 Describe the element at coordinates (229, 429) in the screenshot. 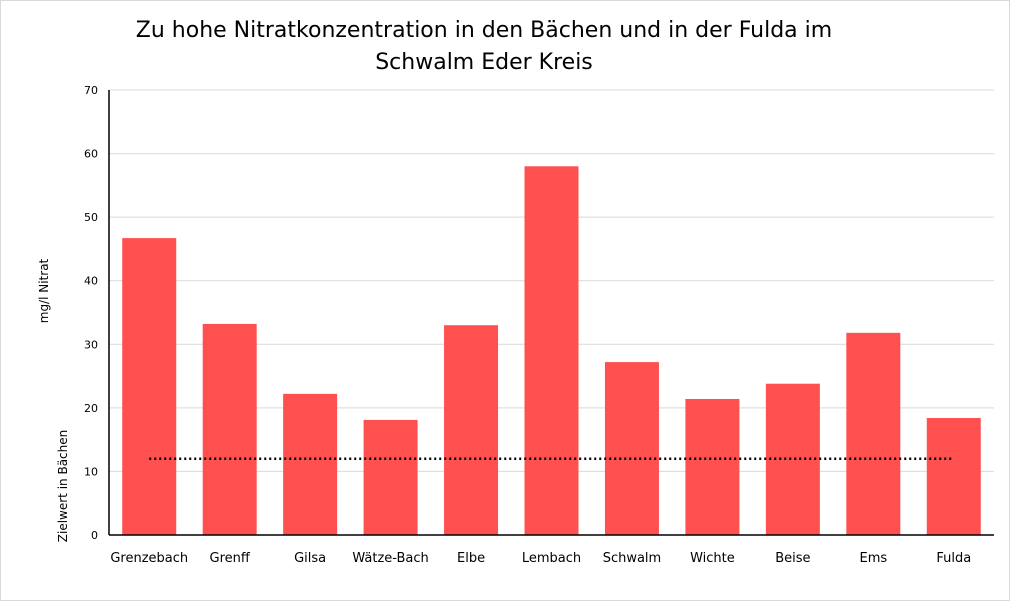

I see `bar-Grenff` at that location.